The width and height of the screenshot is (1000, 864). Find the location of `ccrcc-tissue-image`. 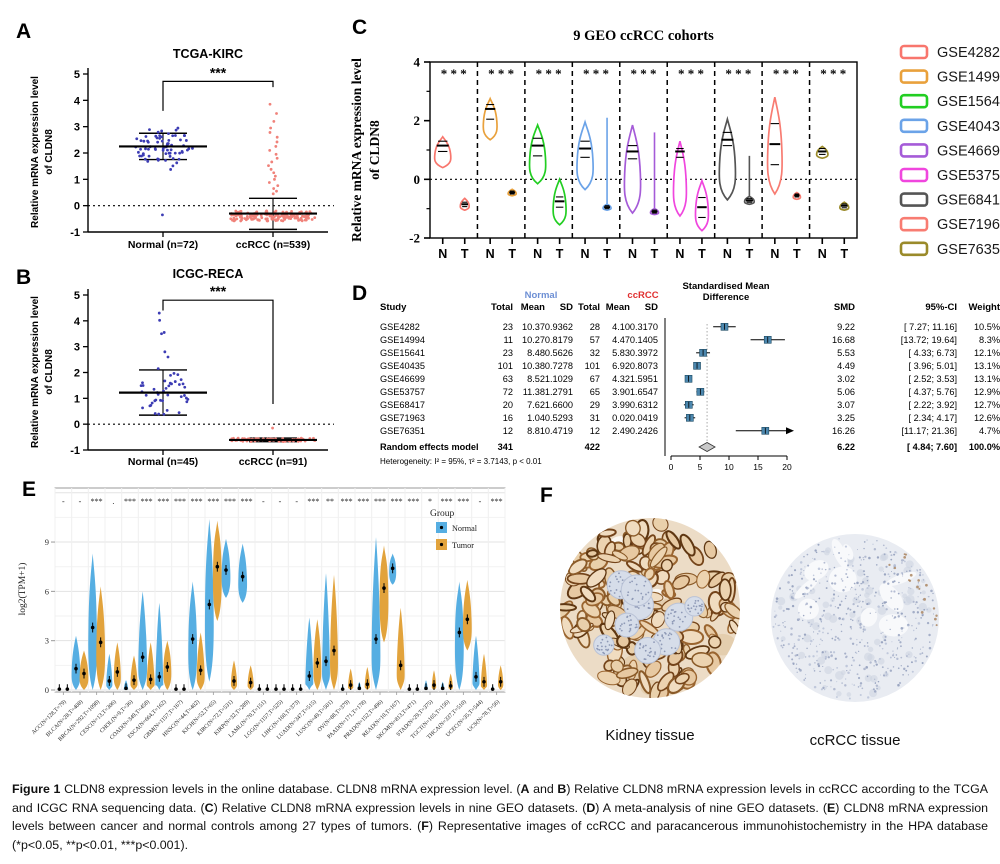

ccrcc-tissue-image is located at coordinates (855, 618).